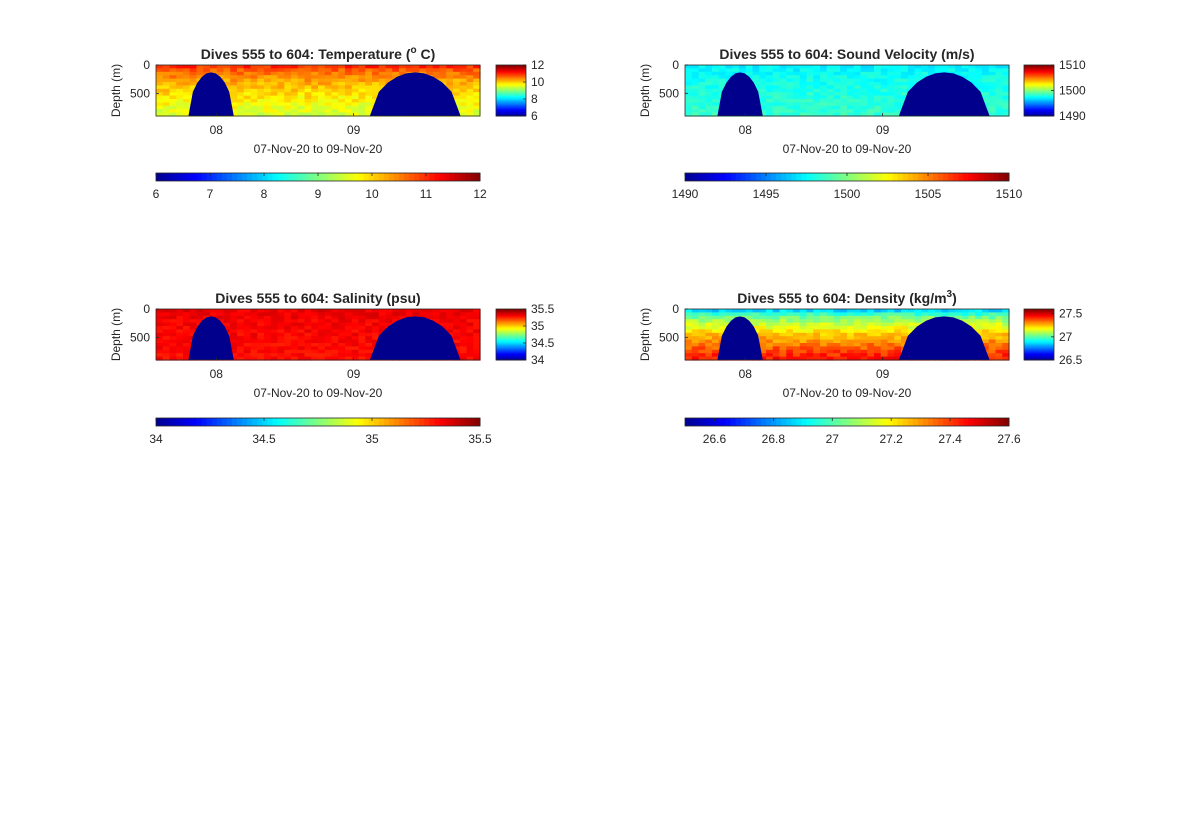 This screenshot has height=815, width=1200. I want to click on colorbar-h-tick-label: 10, so click(372, 194).